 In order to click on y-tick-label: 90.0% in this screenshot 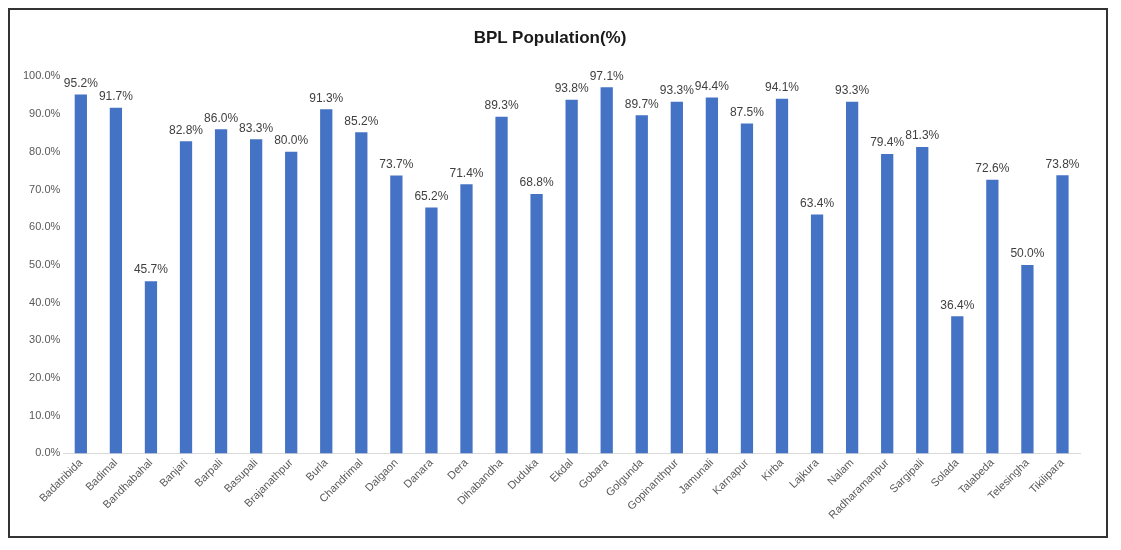, I will do `click(45, 113)`.